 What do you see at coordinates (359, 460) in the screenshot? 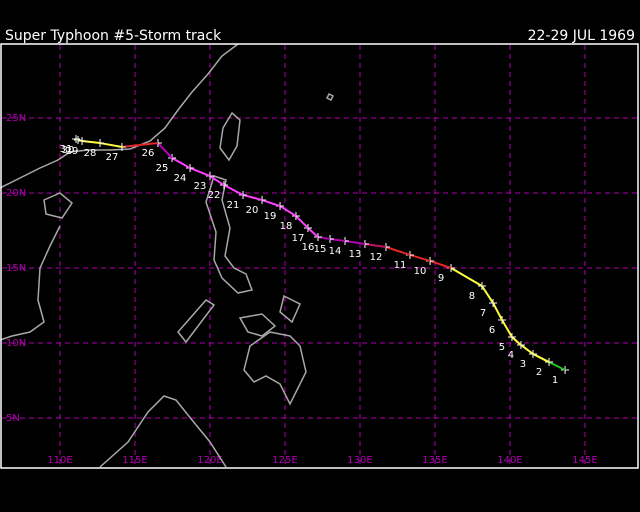
I see `lon-label: 130E` at bounding box center [359, 460].